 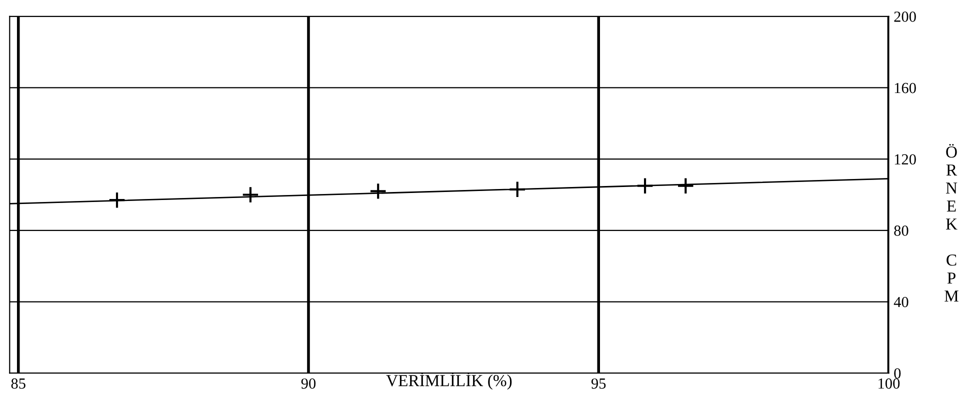 I want to click on x-tick-label: 100, so click(x=889, y=383).